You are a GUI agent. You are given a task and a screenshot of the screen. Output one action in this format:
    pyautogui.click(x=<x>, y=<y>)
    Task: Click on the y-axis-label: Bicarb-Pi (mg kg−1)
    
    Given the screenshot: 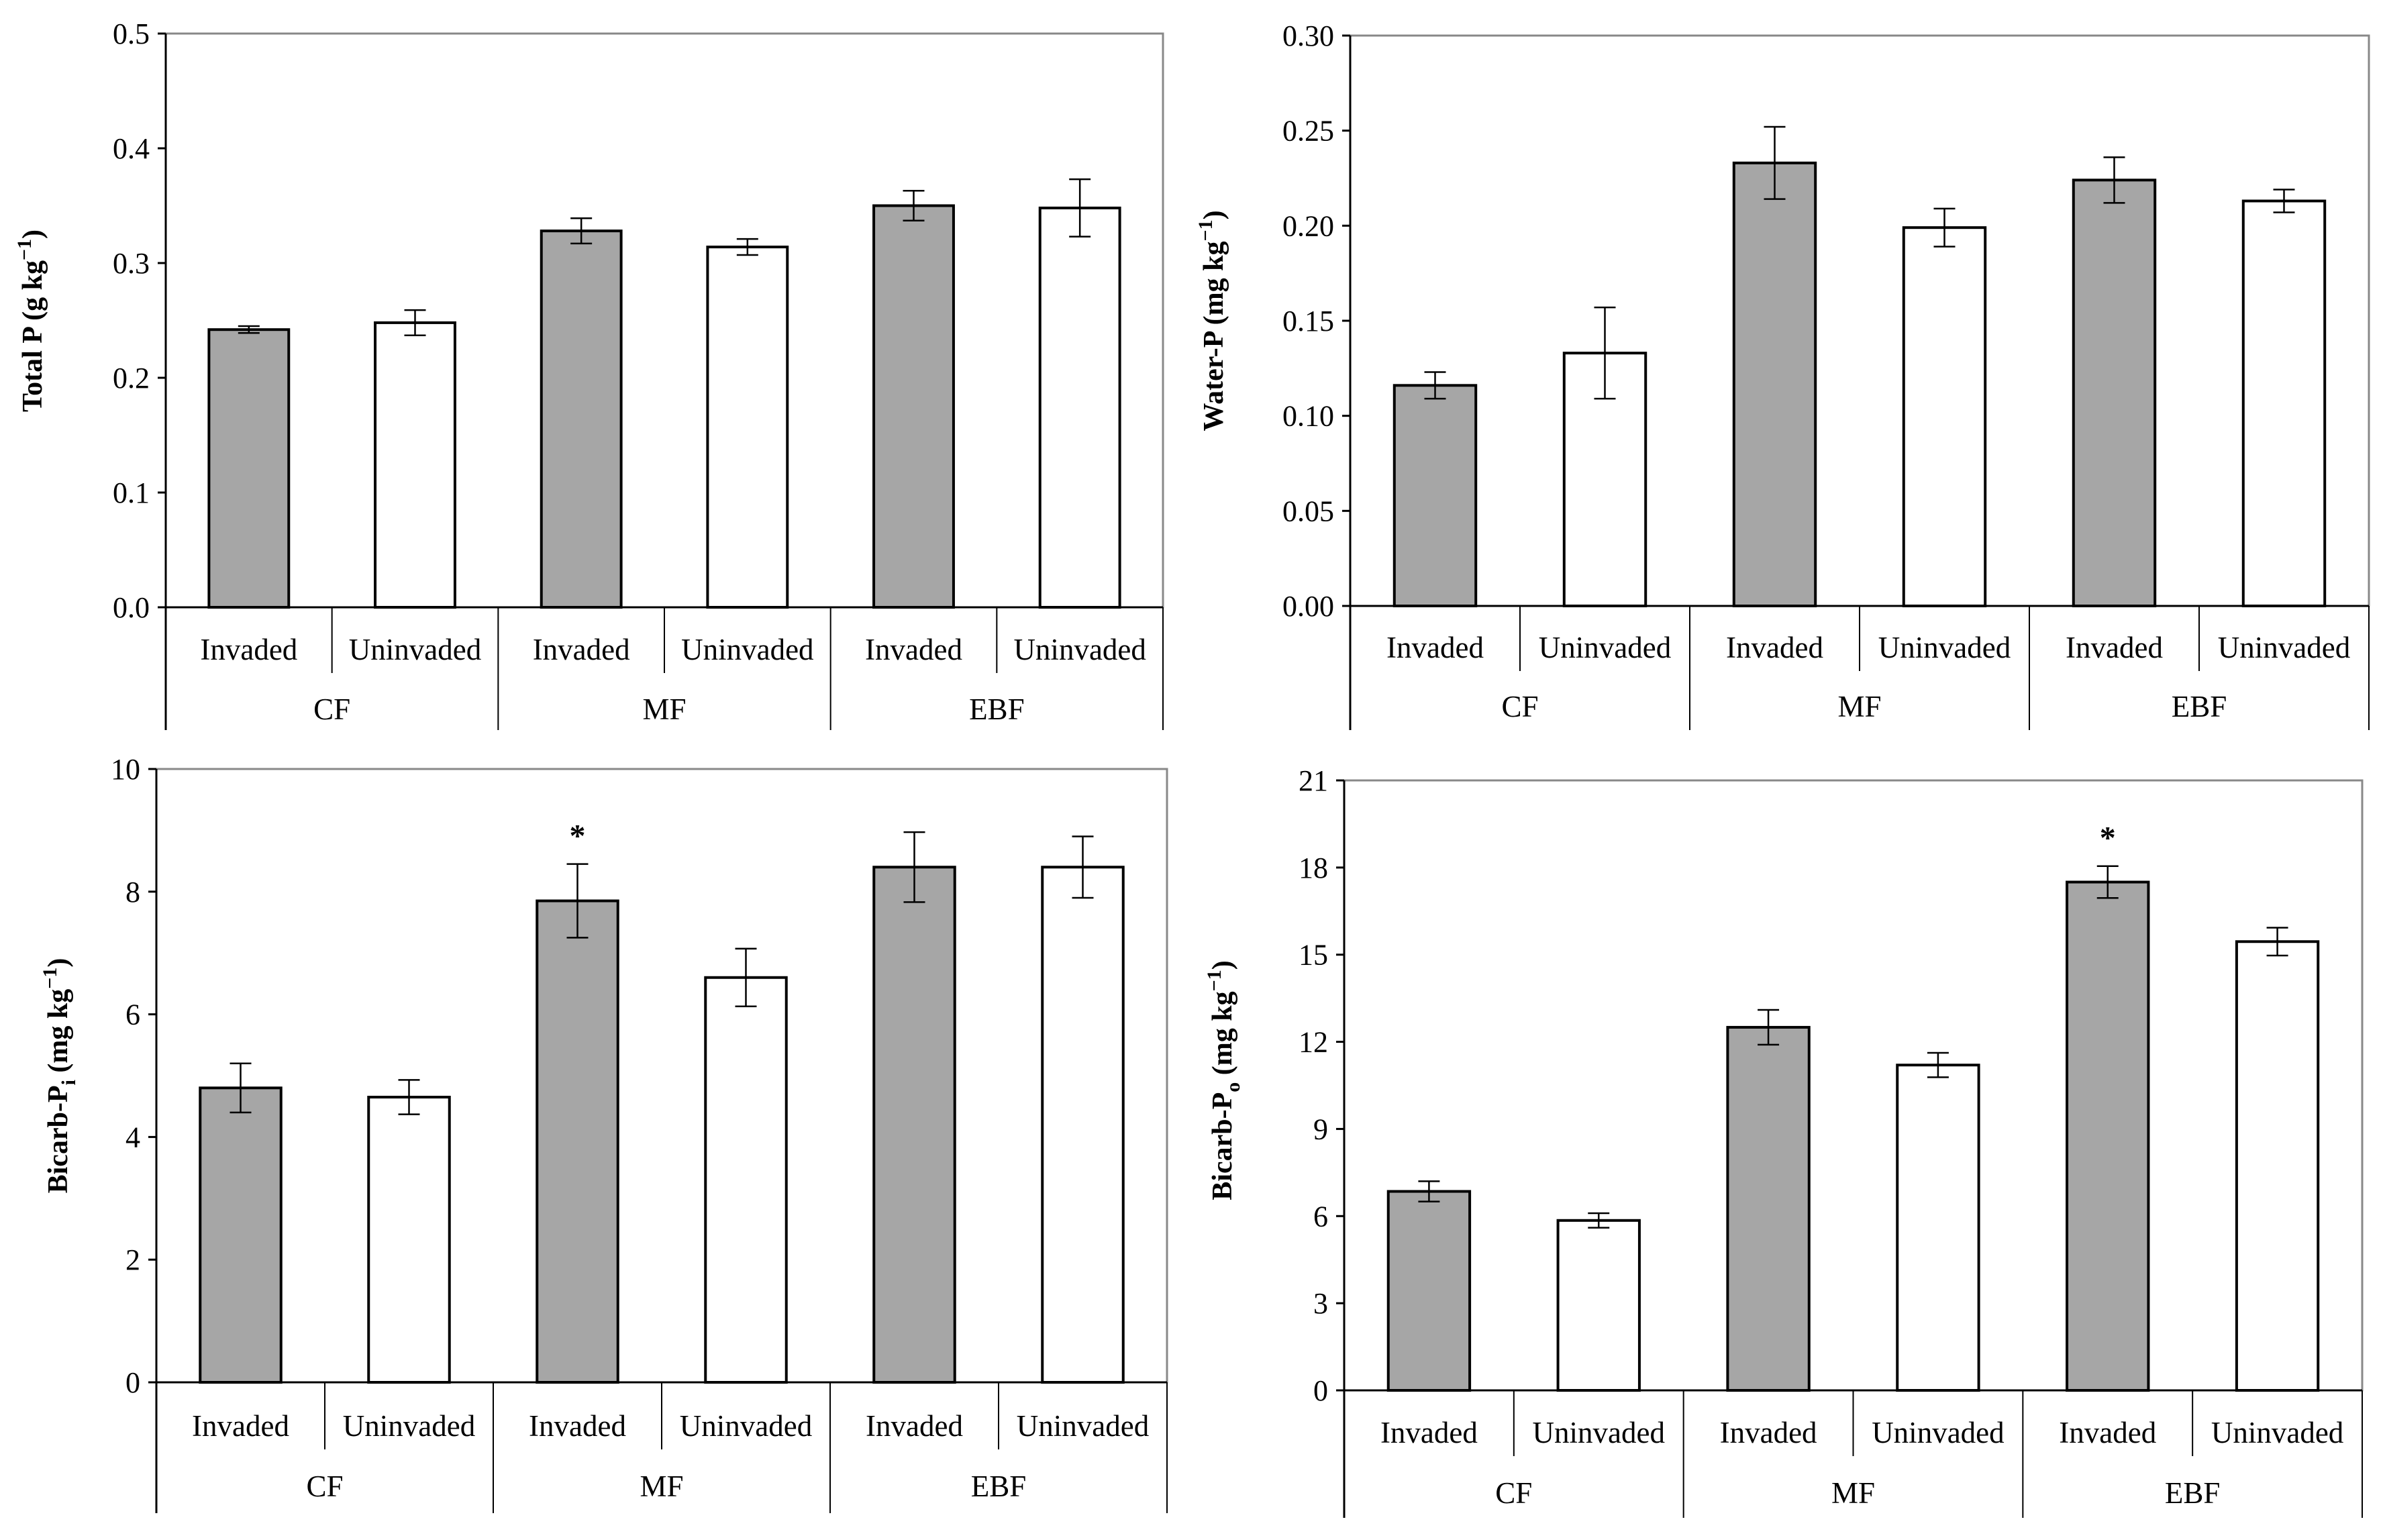 What is the action you would take?
    pyautogui.click(x=59, y=1076)
    